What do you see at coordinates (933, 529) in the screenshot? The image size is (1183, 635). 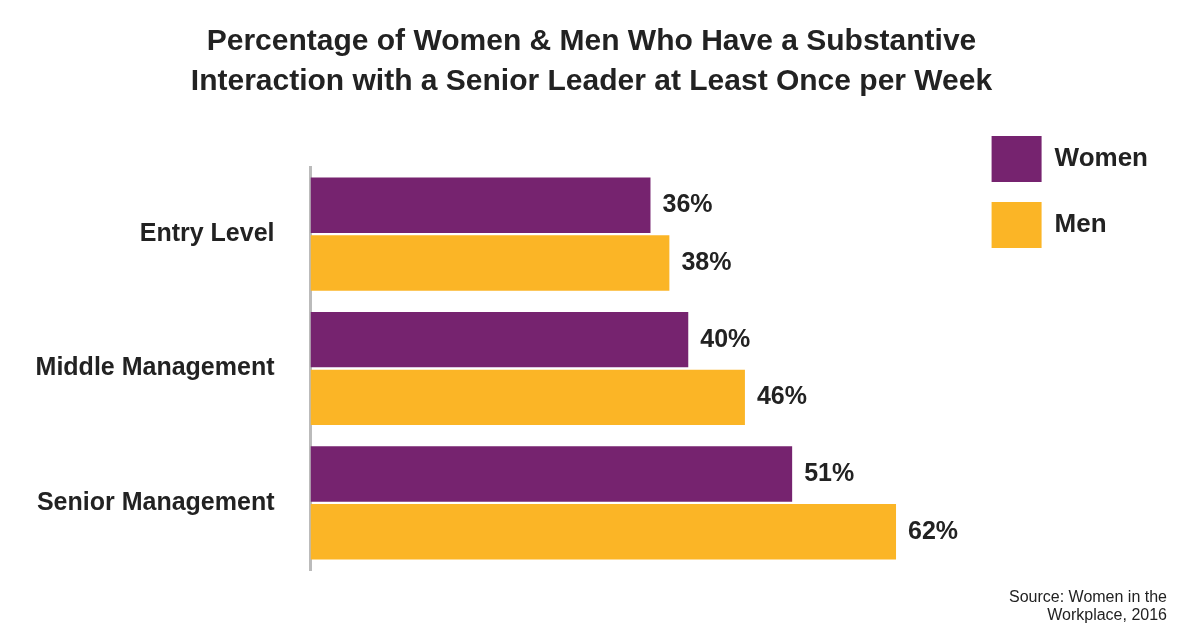 I see `data-label: 62%` at bounding box center [933, 529].